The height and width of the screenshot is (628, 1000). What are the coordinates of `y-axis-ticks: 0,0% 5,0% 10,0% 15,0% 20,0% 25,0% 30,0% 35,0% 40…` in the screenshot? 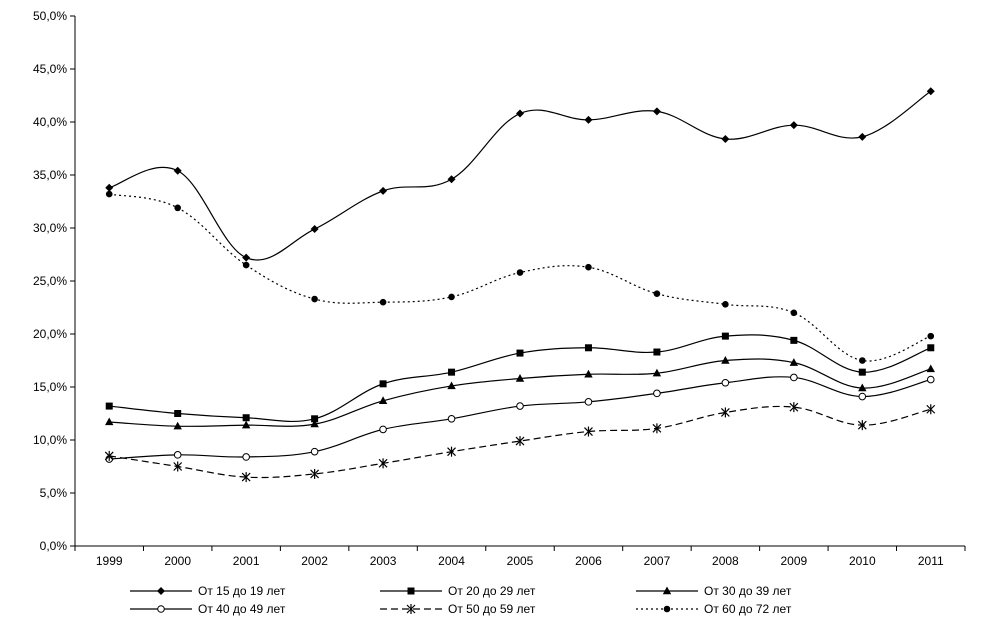 It's located at (54, 281).